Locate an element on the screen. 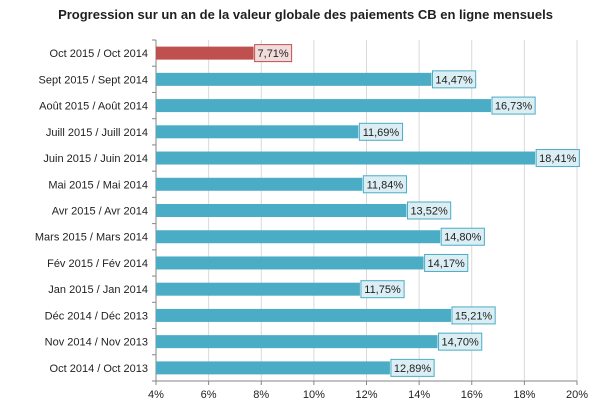 The height and width of the screenshot is (407, 611). data-label: 14,17% is located at coordinates (447, 264).